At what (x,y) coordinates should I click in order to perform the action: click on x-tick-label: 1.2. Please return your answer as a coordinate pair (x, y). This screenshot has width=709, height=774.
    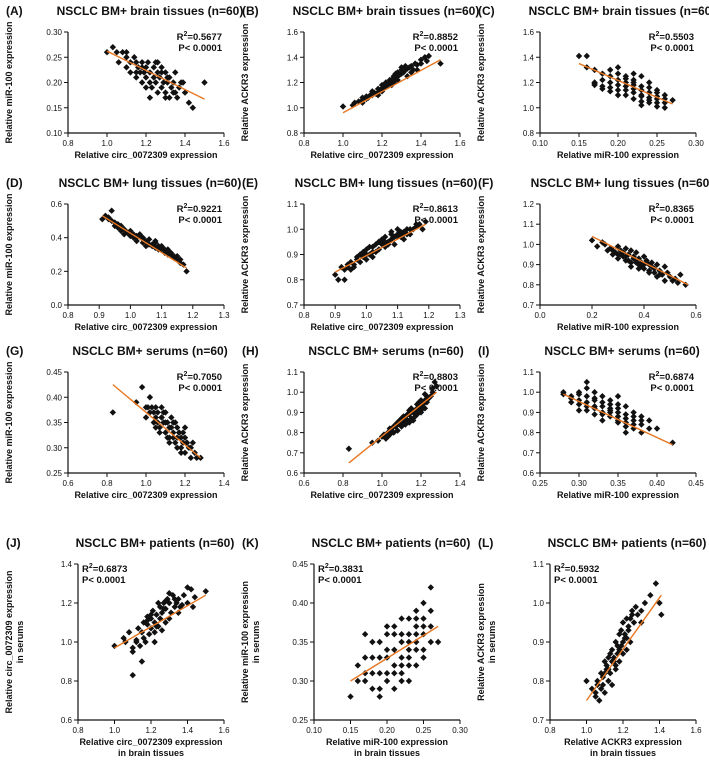
    Looking at the image, I should click on (146, 143).